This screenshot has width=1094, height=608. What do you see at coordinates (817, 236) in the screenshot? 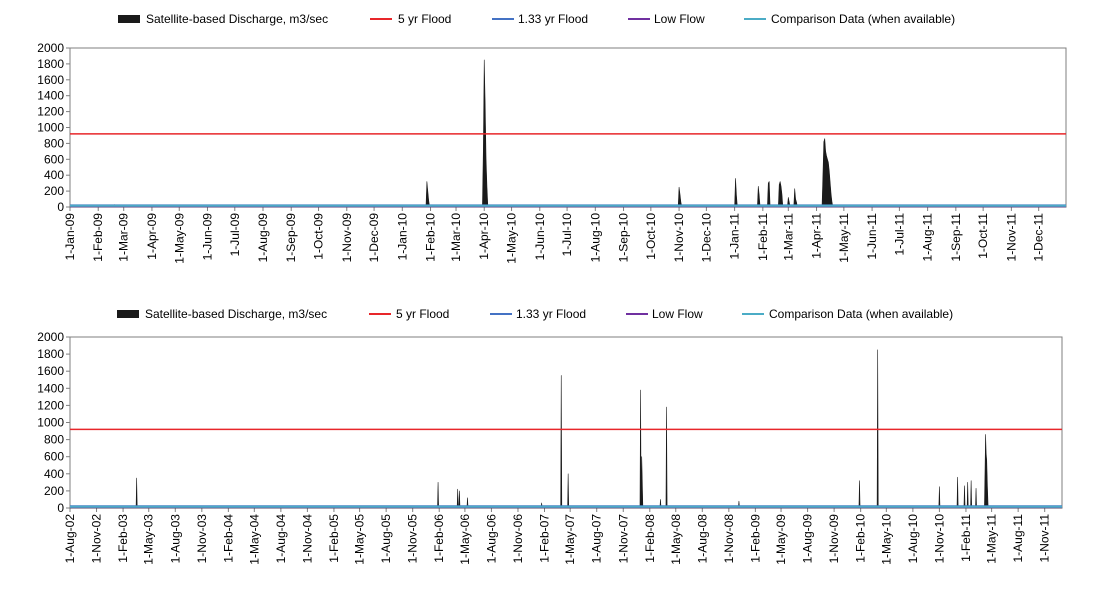
I see `x-tick-label: 1-Apr-11` at bounding box center [817, 236].